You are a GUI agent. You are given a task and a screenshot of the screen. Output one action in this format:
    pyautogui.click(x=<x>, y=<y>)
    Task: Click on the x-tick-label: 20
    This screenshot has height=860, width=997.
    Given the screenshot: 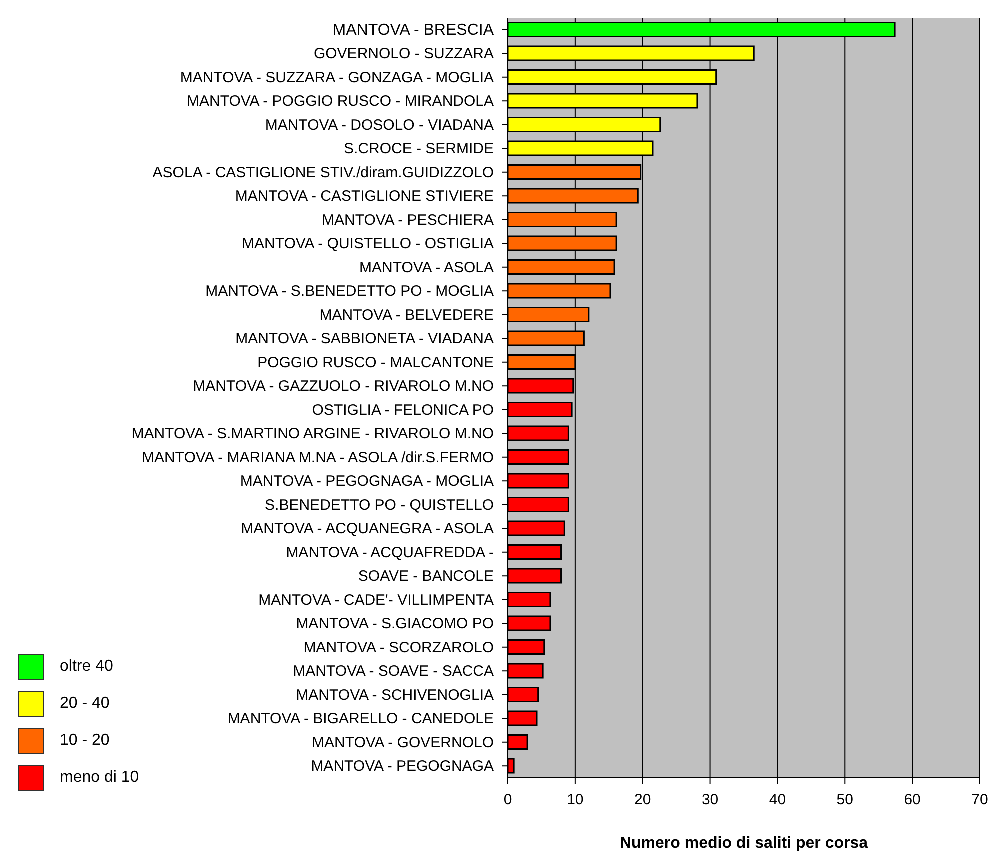 What is the action you would take?
    pyautogui.click(x=643, y=800)
    